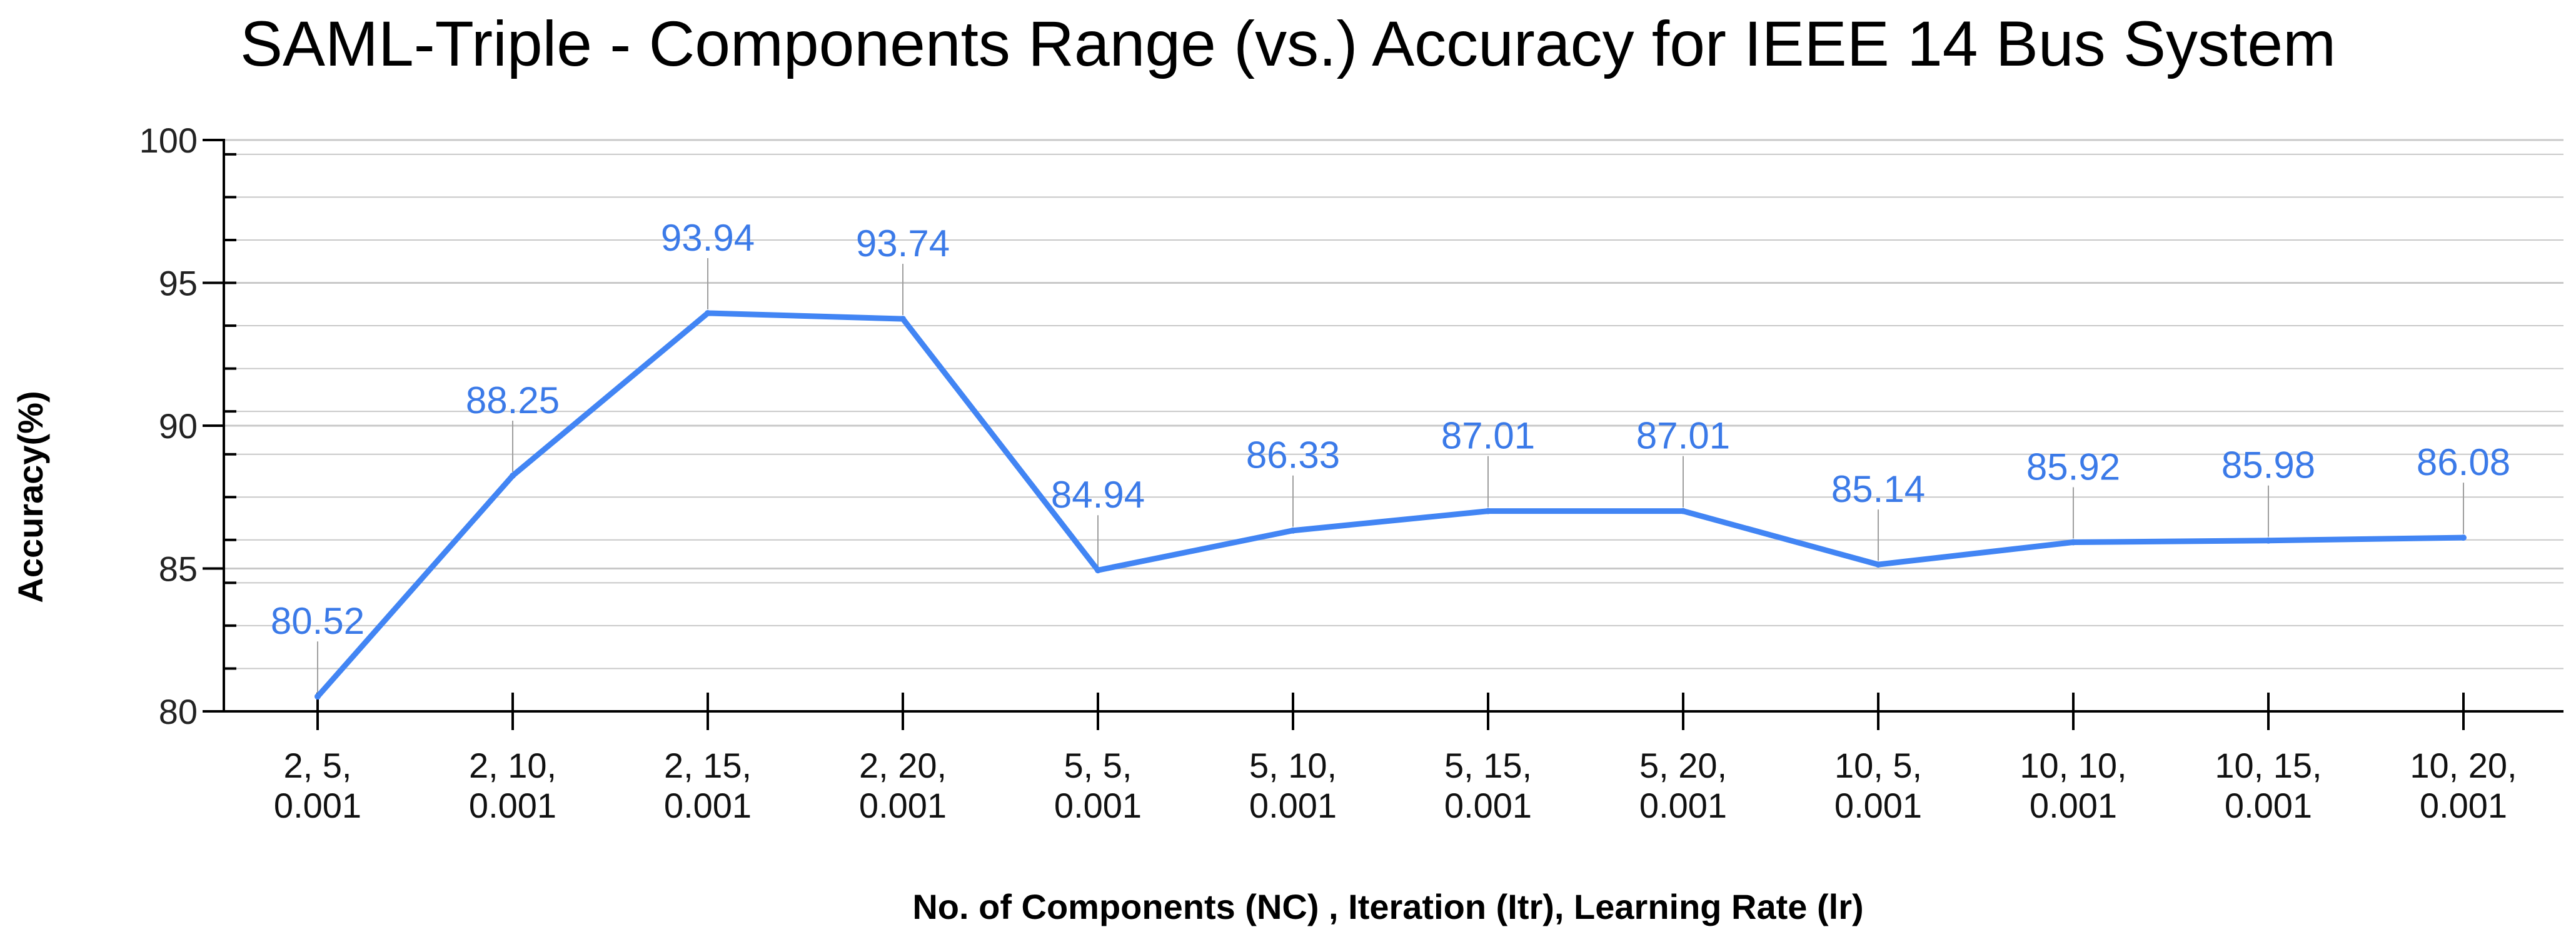 The height and width of the screenshot is (942, 2576). What do you see at coordinates (2463, 462) in the screenshot?
I see `data-label: 86.08` at bounding box center [2463, 462].